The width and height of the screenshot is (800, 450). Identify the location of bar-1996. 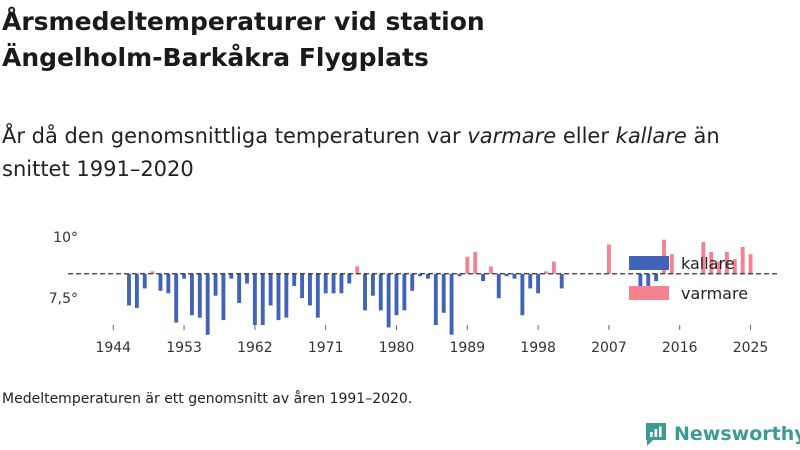
(522, 294).